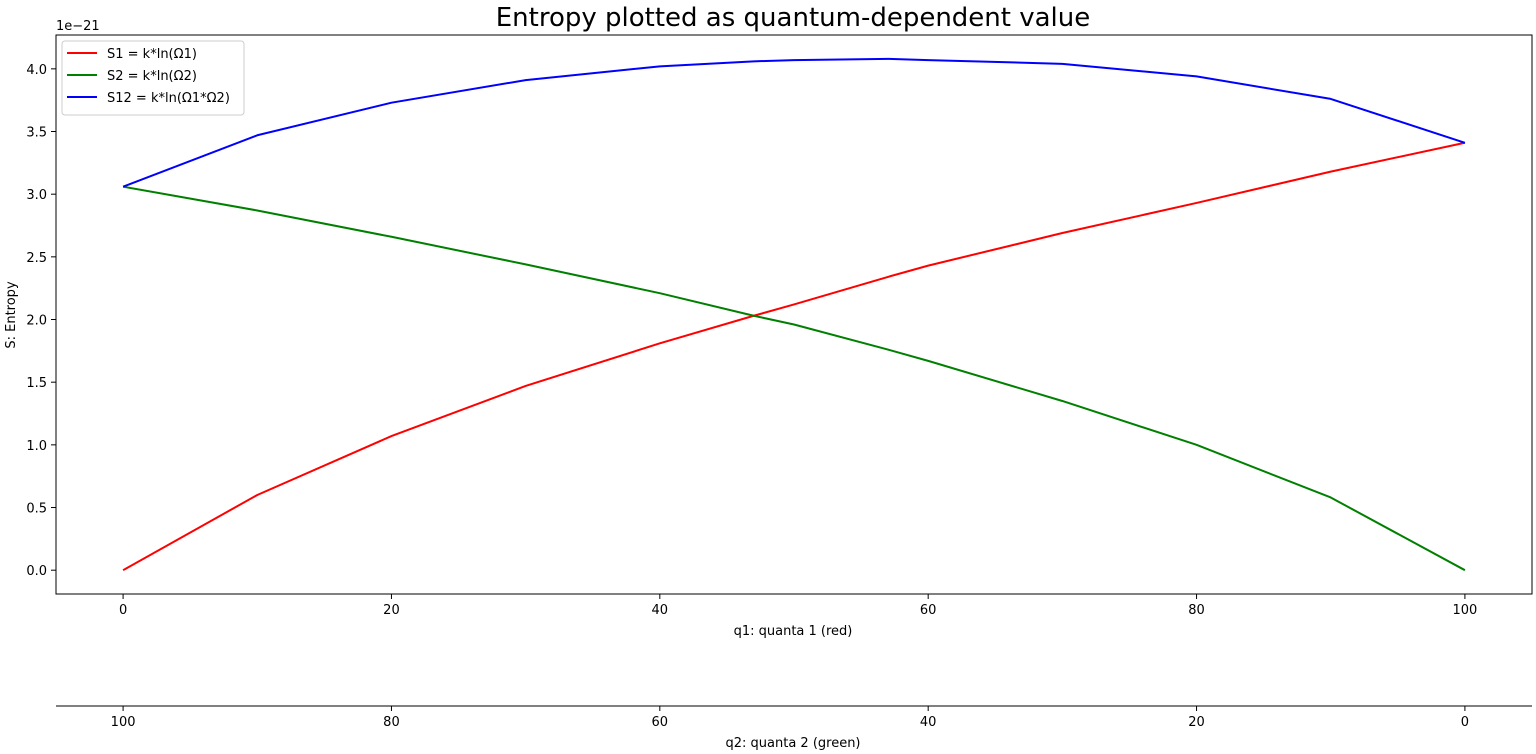  What do you see at coordinates (792, 743) in the screenshot?
I see `secondary-x-axis-label: q2: quanta 2 (green)` at bounding box center [792, 743].